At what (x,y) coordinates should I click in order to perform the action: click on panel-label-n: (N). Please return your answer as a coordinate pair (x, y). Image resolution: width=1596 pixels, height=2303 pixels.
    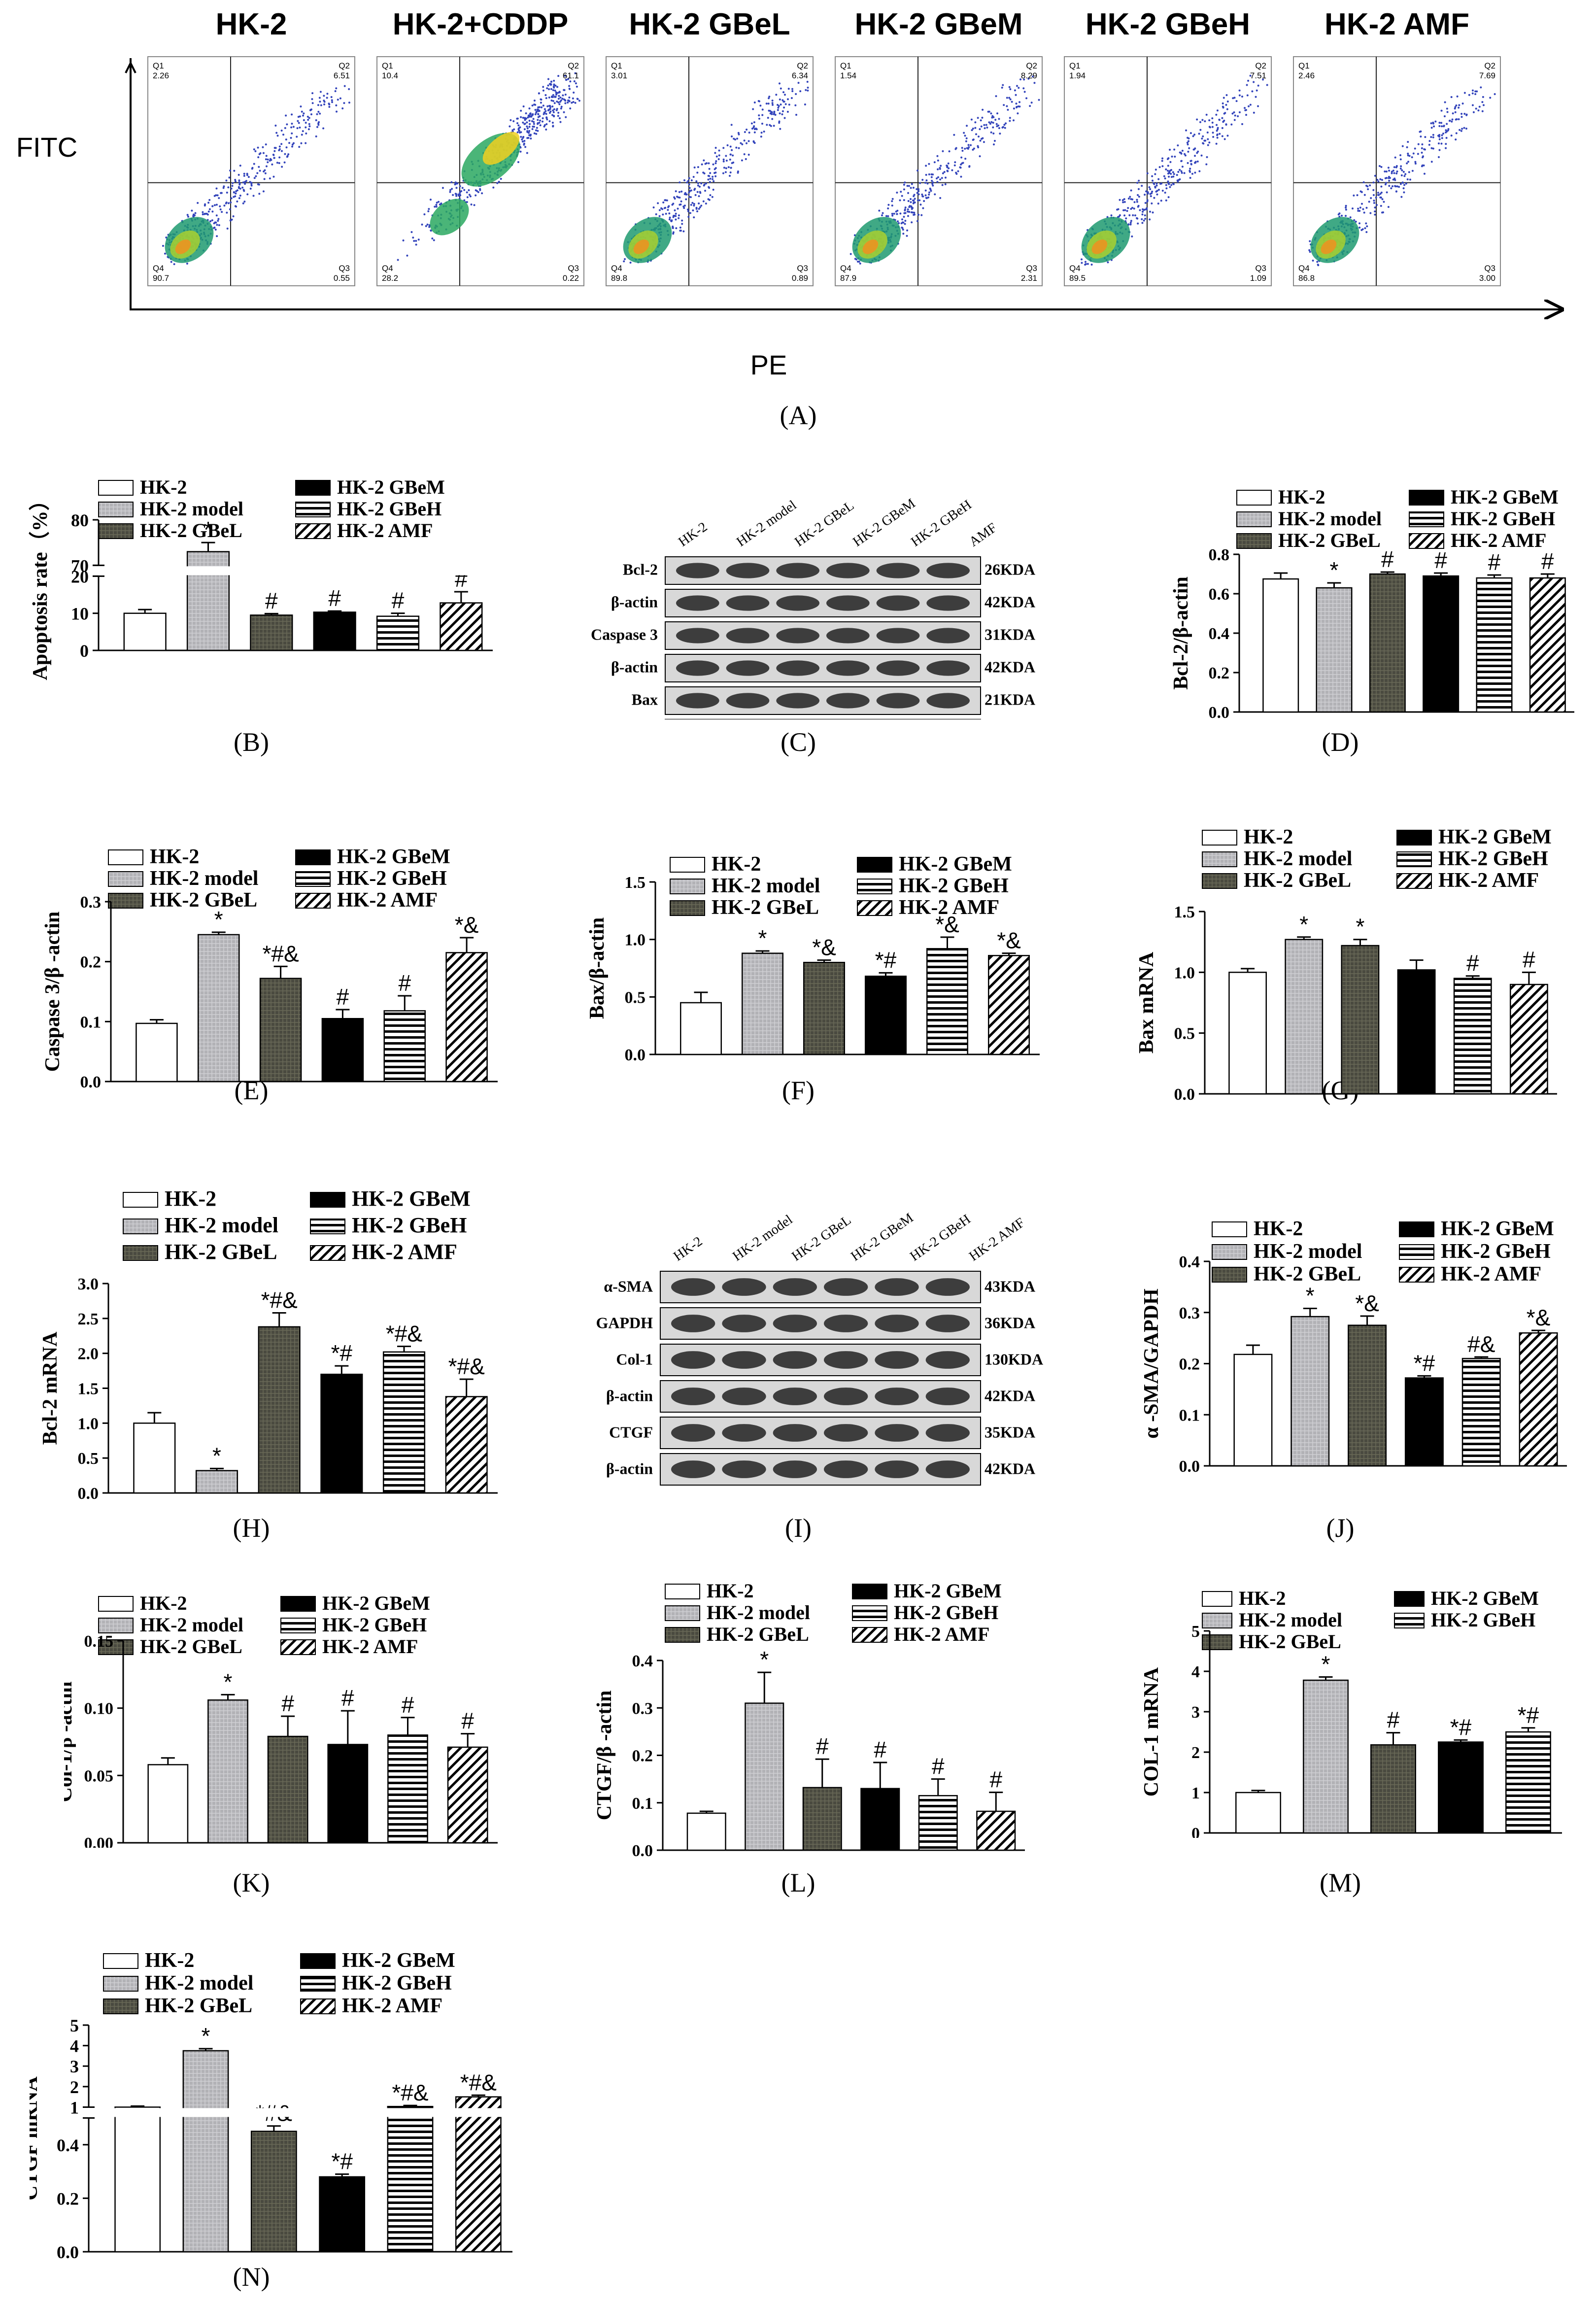
    Looking at the image, I should click on (251, 2277).